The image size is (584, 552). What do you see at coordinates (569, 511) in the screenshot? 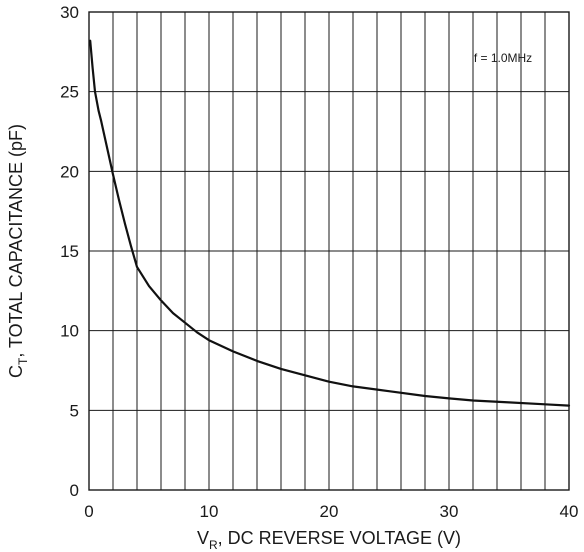
I see `x-tick-label: 40` at bounding box center [569, 511].